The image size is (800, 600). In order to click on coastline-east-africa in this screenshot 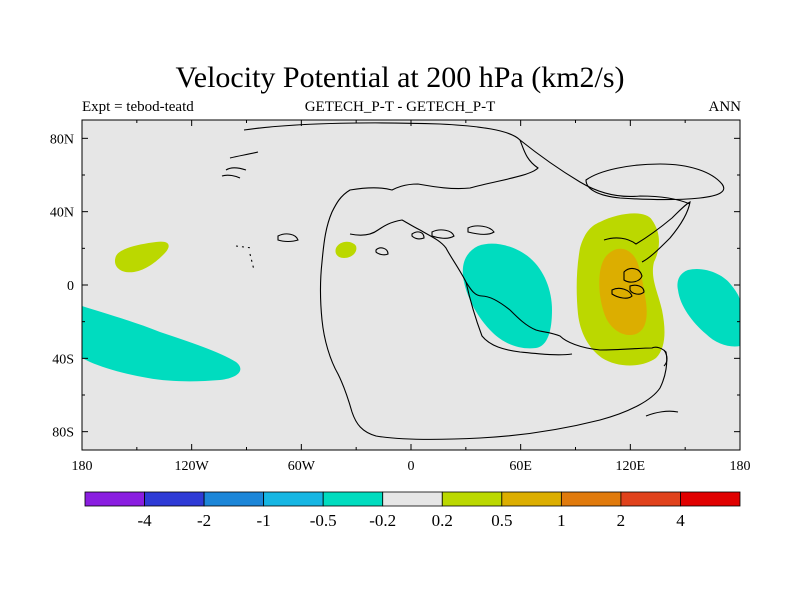, I will do `click(519, 318)`.